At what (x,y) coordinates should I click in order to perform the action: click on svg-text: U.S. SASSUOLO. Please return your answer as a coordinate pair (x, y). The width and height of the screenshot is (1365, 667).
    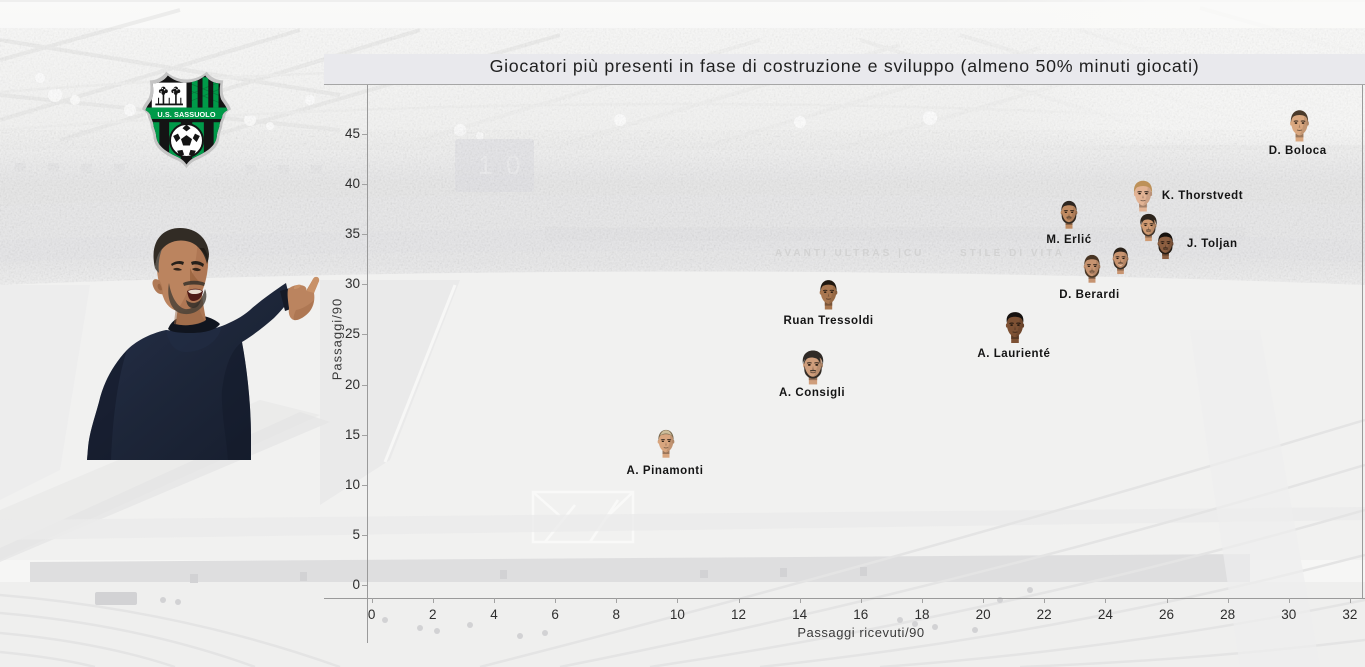
    Looking at the image, I should click on (186, 114).